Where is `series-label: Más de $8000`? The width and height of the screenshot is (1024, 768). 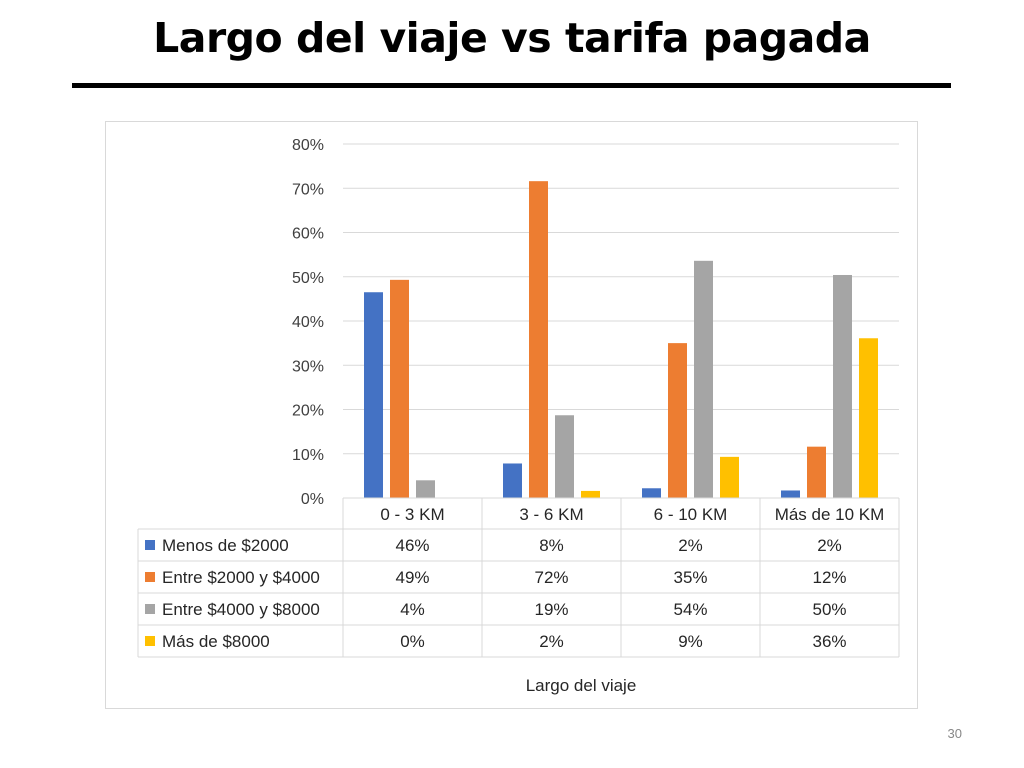
series-label: Más de $8000 is located at coordinates (216, 641).